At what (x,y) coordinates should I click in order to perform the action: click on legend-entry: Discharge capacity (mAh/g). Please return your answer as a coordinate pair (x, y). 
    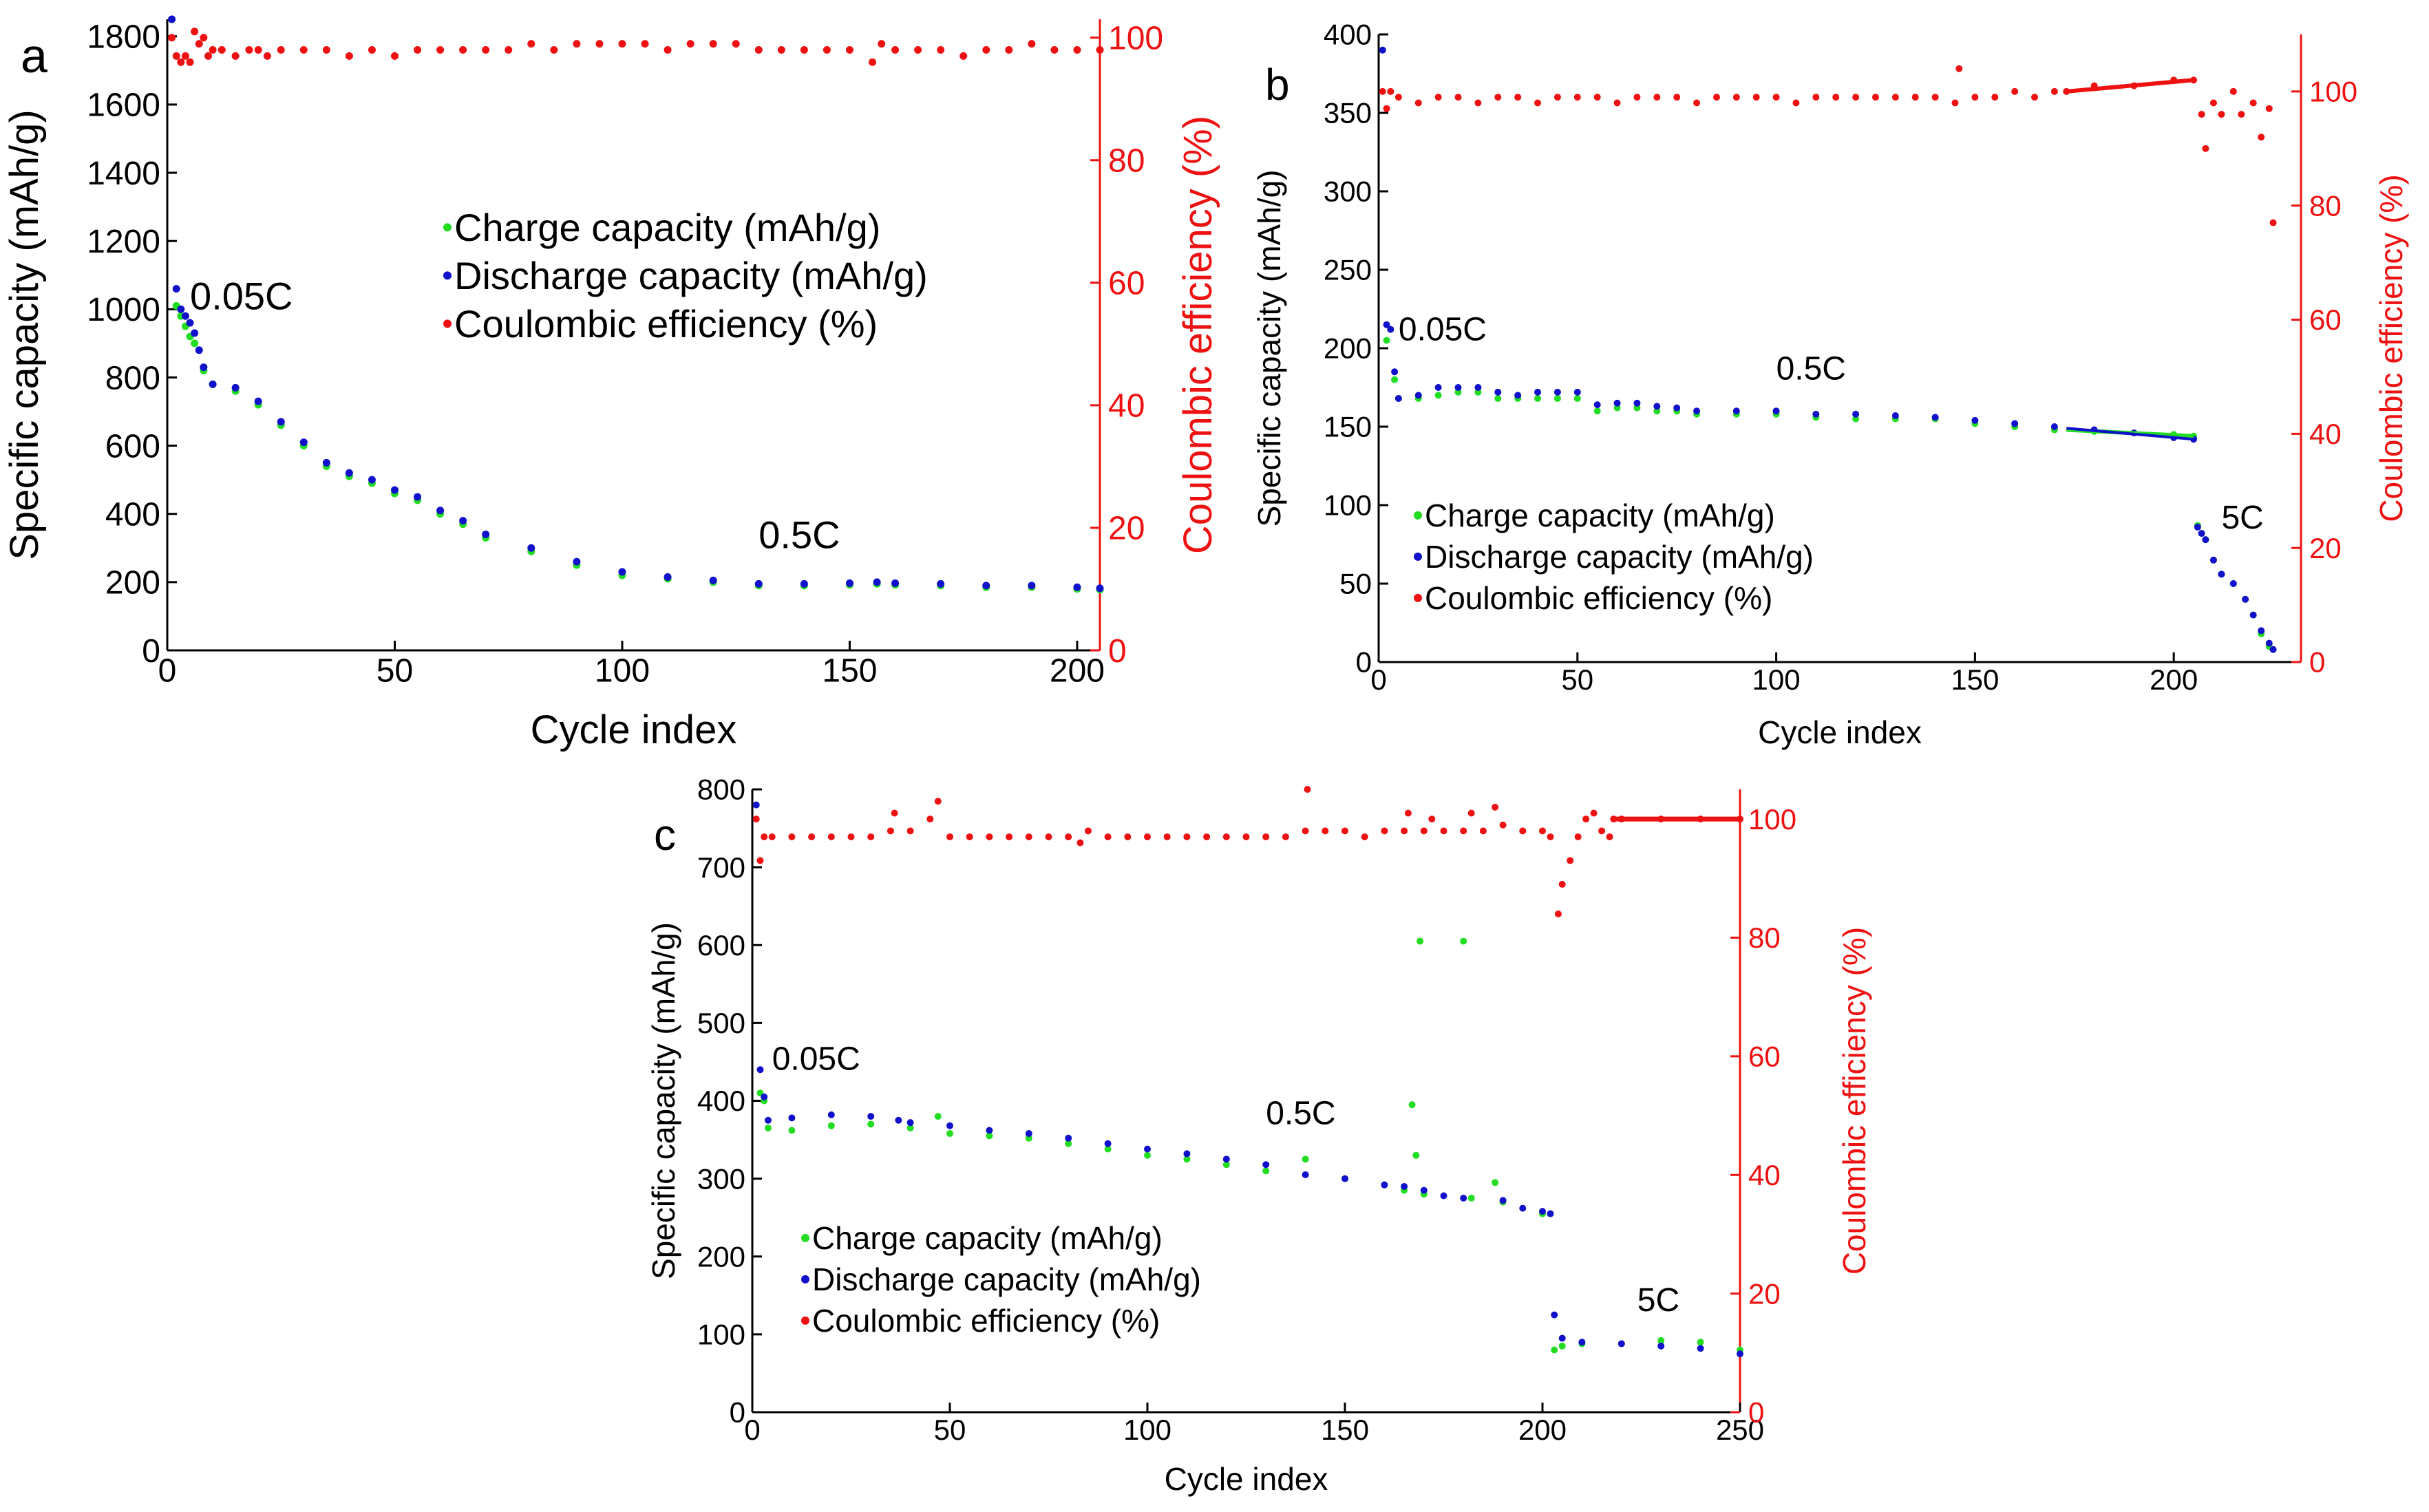
    Looking at the image, I should click on (691, 275).